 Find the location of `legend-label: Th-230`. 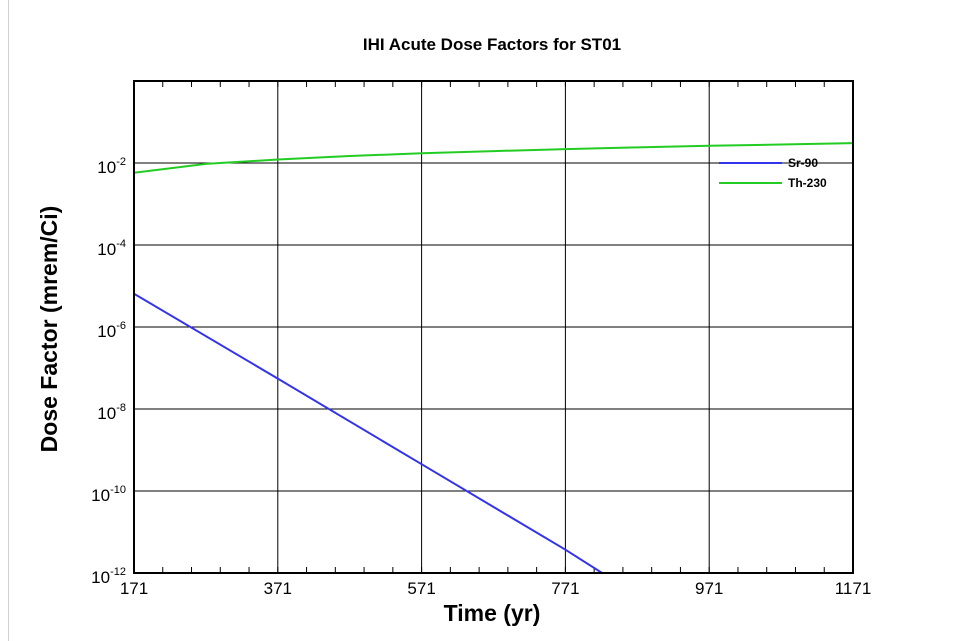

legend-label: Th-230 is located at coordinates (807, 183).